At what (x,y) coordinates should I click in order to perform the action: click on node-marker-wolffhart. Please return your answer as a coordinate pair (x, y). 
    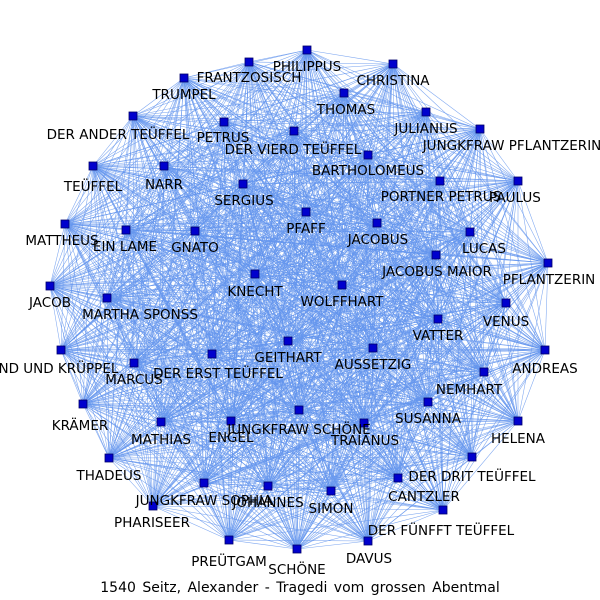
    Looking at the image, I should click on (342, 285).